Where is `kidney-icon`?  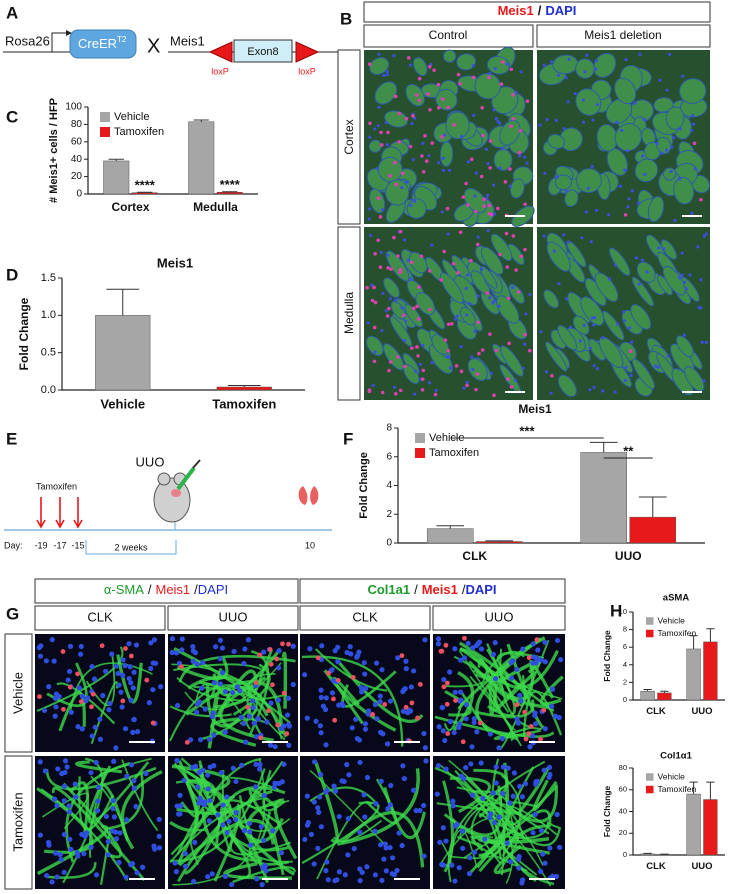 kidney-icon is located at coordinates (308, 495).